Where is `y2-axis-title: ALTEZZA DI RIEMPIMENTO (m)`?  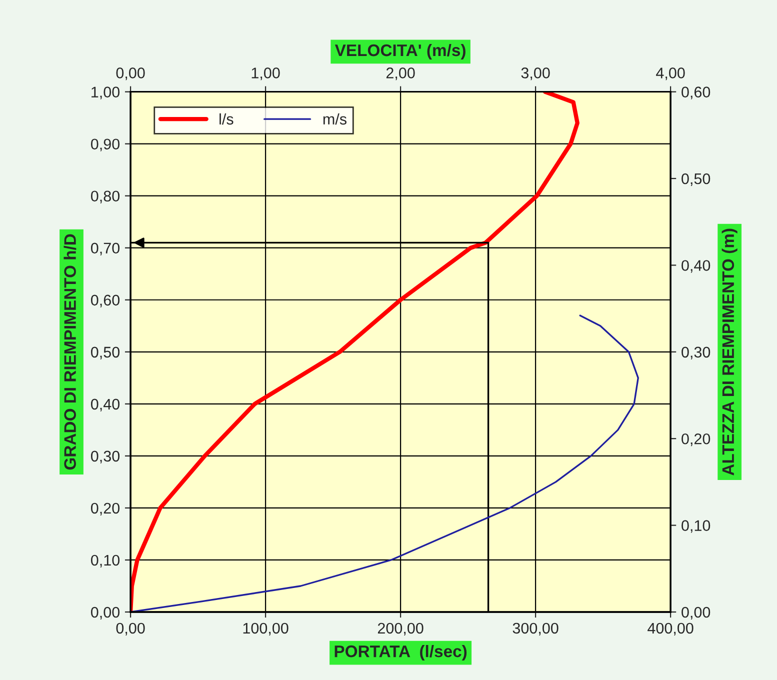 y2-axis-title: ALTEZZA DI RIEMPIMENTO (m) is located at coordinates (730, 352).